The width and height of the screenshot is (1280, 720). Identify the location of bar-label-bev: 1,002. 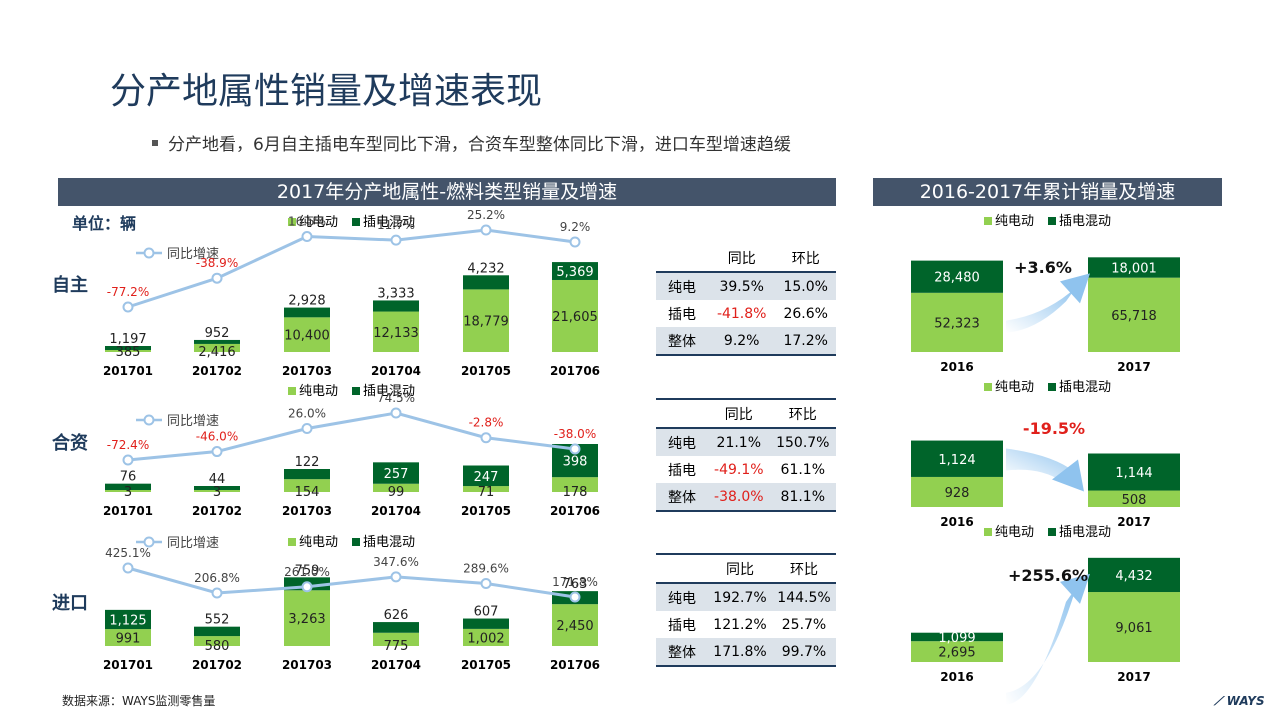
(485, 638).